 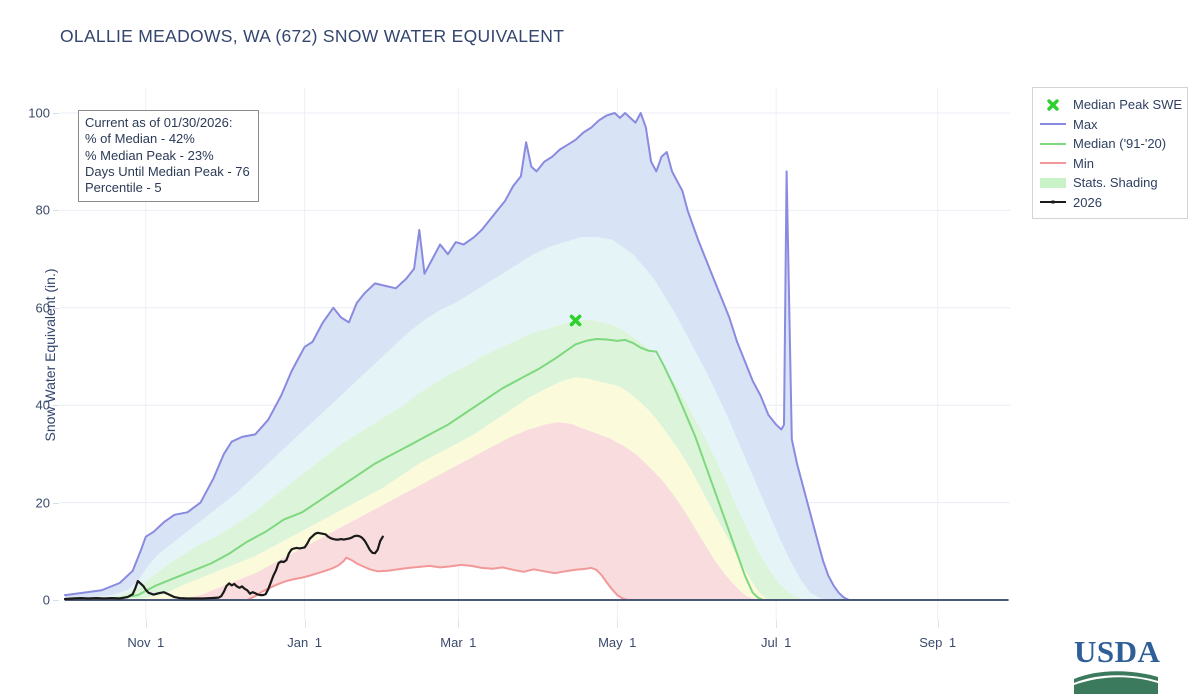 I want to click on x-tick-label-mar-1: Mar 1, so click(x=458, y=642).